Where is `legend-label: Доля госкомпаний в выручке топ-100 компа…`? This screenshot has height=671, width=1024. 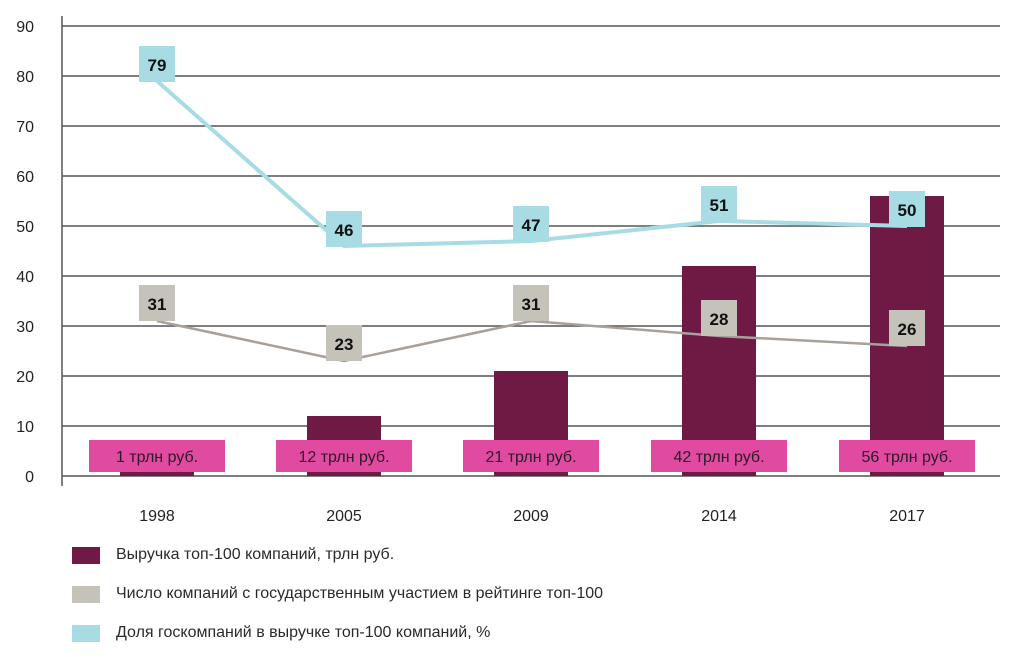
legend-label: Доля госкомпаний в выручке топ-100 компа… is located at coordinates (303, 632).